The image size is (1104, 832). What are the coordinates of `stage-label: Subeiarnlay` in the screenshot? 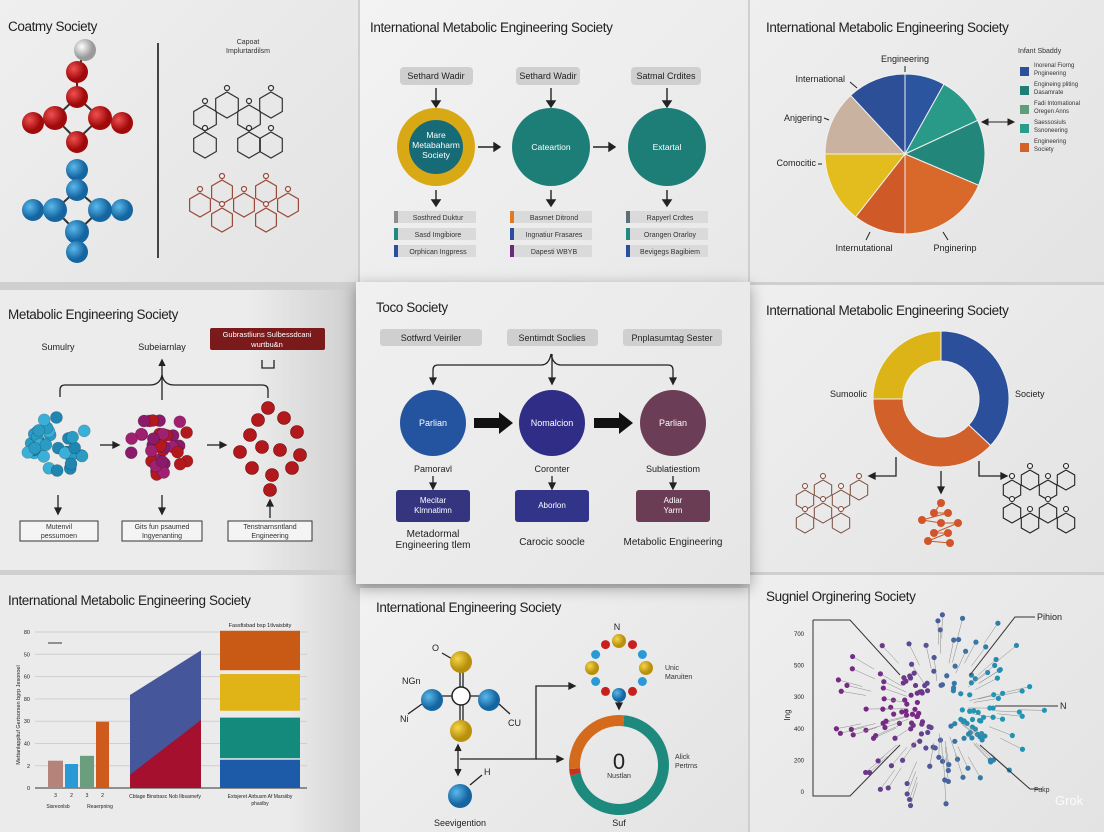 It's located at (162, 347).